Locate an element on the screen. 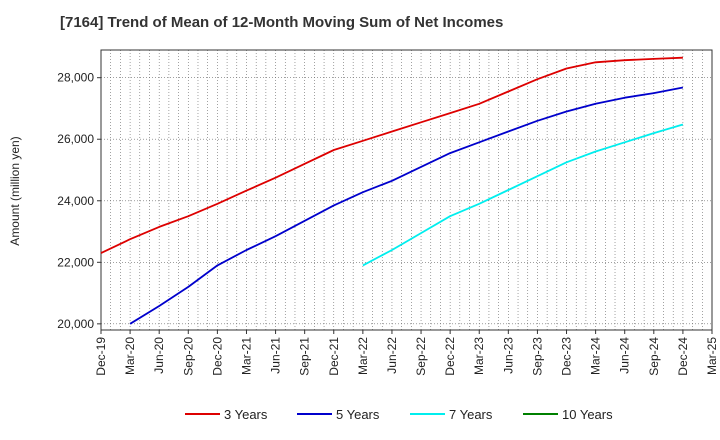 The image size is (720, 440). x-tick-label: Jun-20 is located at coordinates (159, 355).